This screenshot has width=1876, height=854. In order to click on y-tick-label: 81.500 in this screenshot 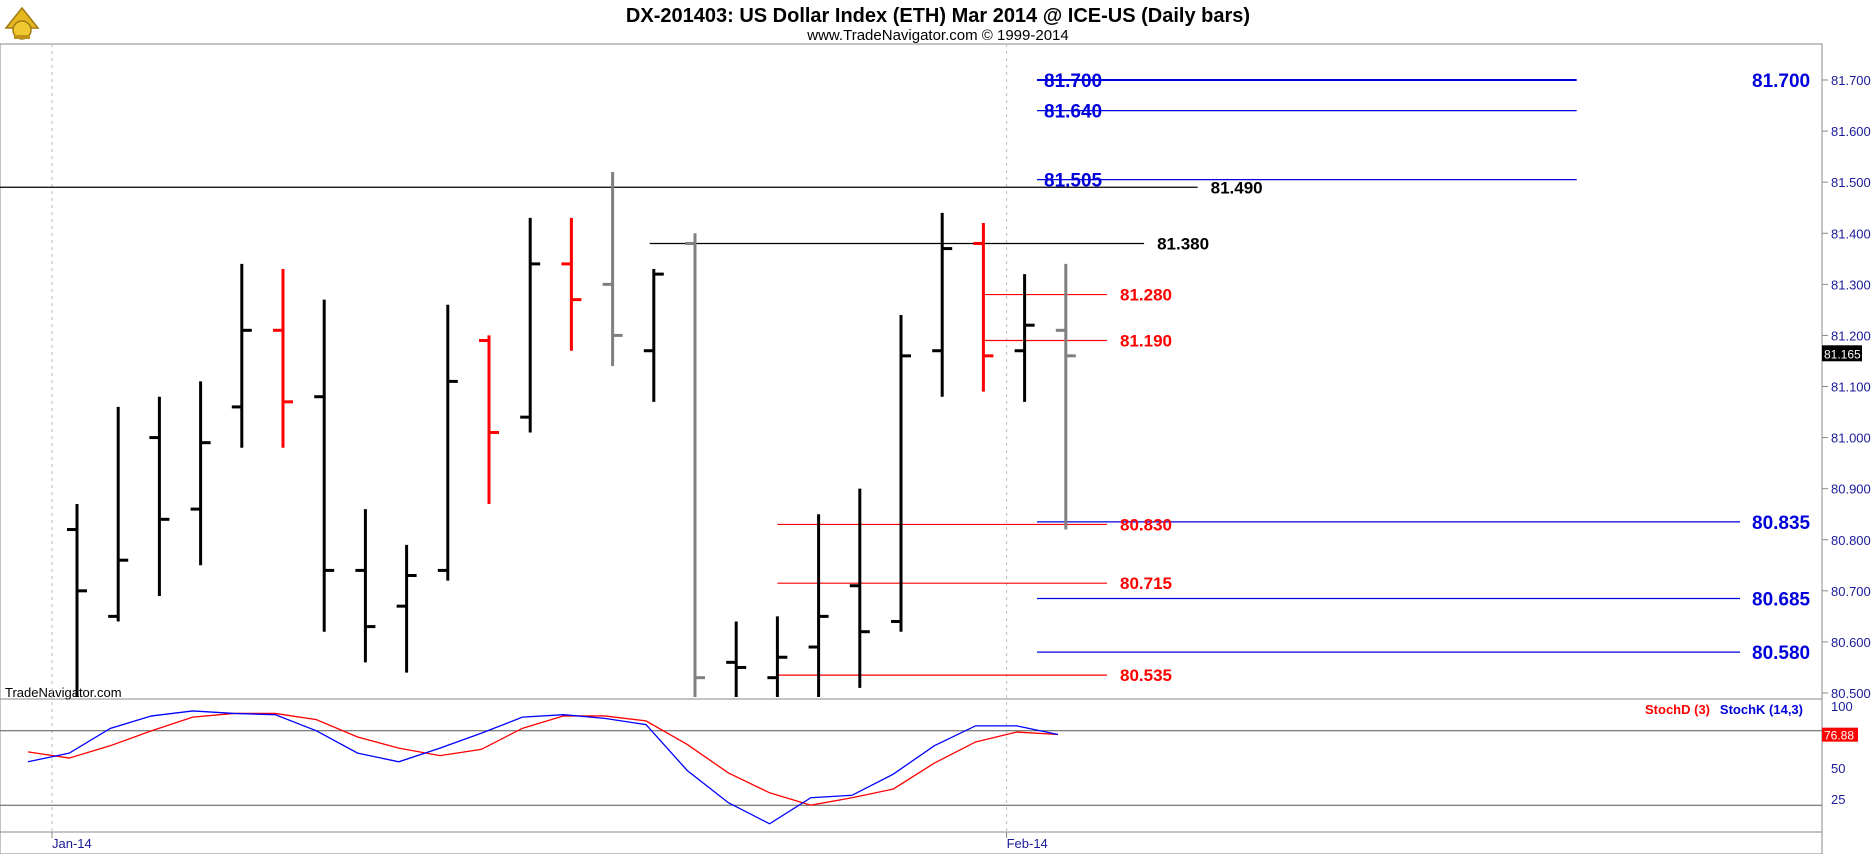, I will do `click(1851, 182)`.